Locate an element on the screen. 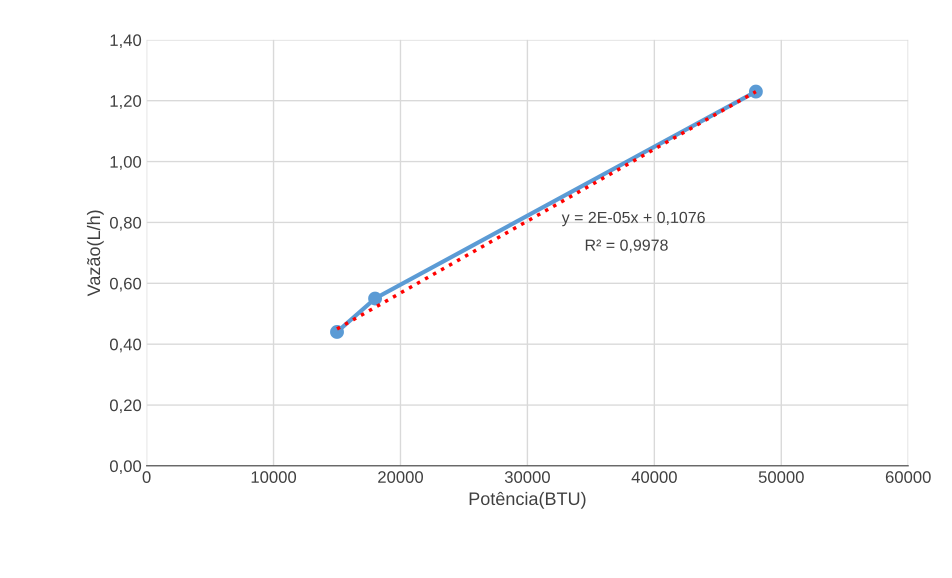 The image size is (952, 578). x-tick-label: 10000 is located at coordinates (274, 477).